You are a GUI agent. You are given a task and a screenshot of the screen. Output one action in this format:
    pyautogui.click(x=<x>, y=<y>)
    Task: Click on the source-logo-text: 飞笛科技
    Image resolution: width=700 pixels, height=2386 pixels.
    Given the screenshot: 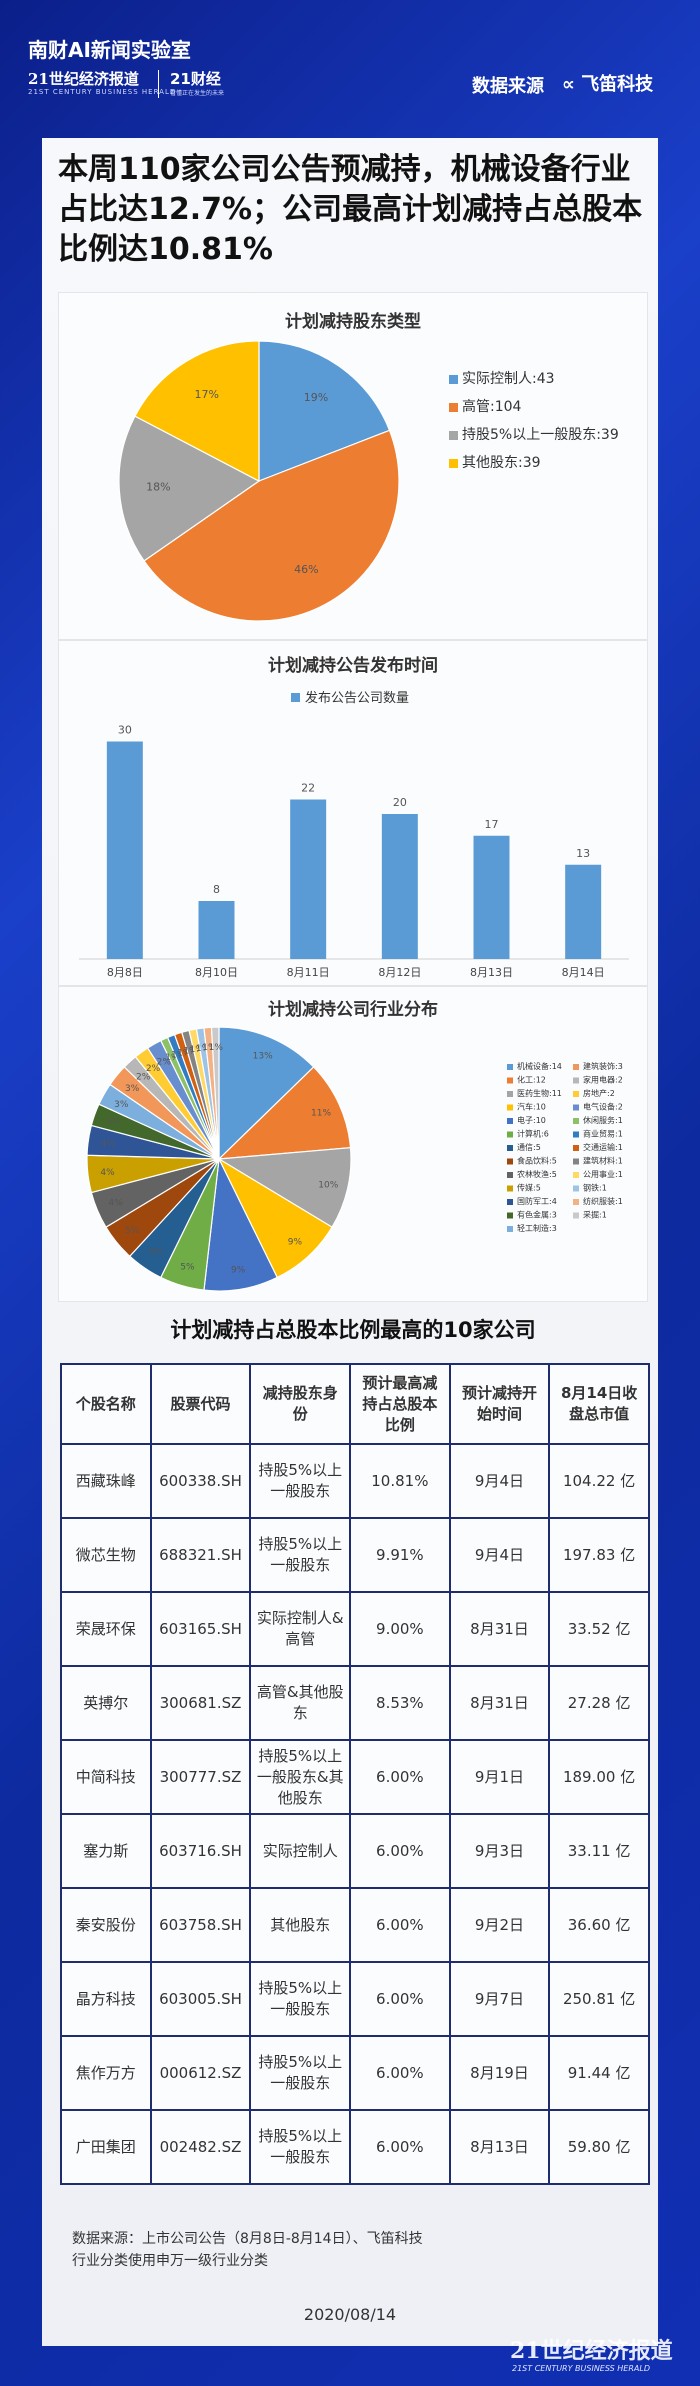 What is the action you would take?
    pyautogui.click(x=617, y=84)
    